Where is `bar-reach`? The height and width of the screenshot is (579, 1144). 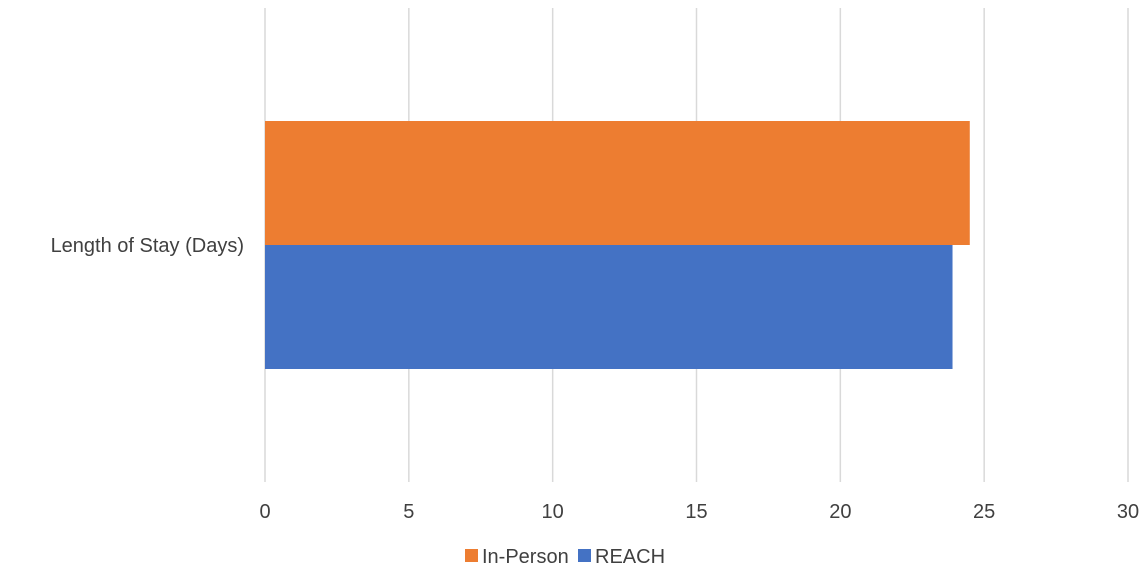 bar-reach is located at coordinates (609, 307).